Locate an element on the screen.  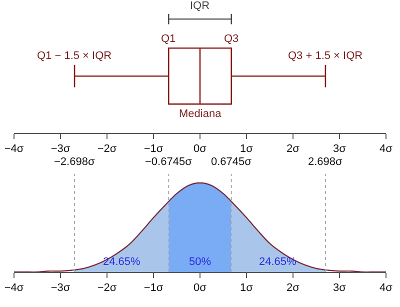
ref-line-label: −2.698σ is located at coordinates (74, 162).